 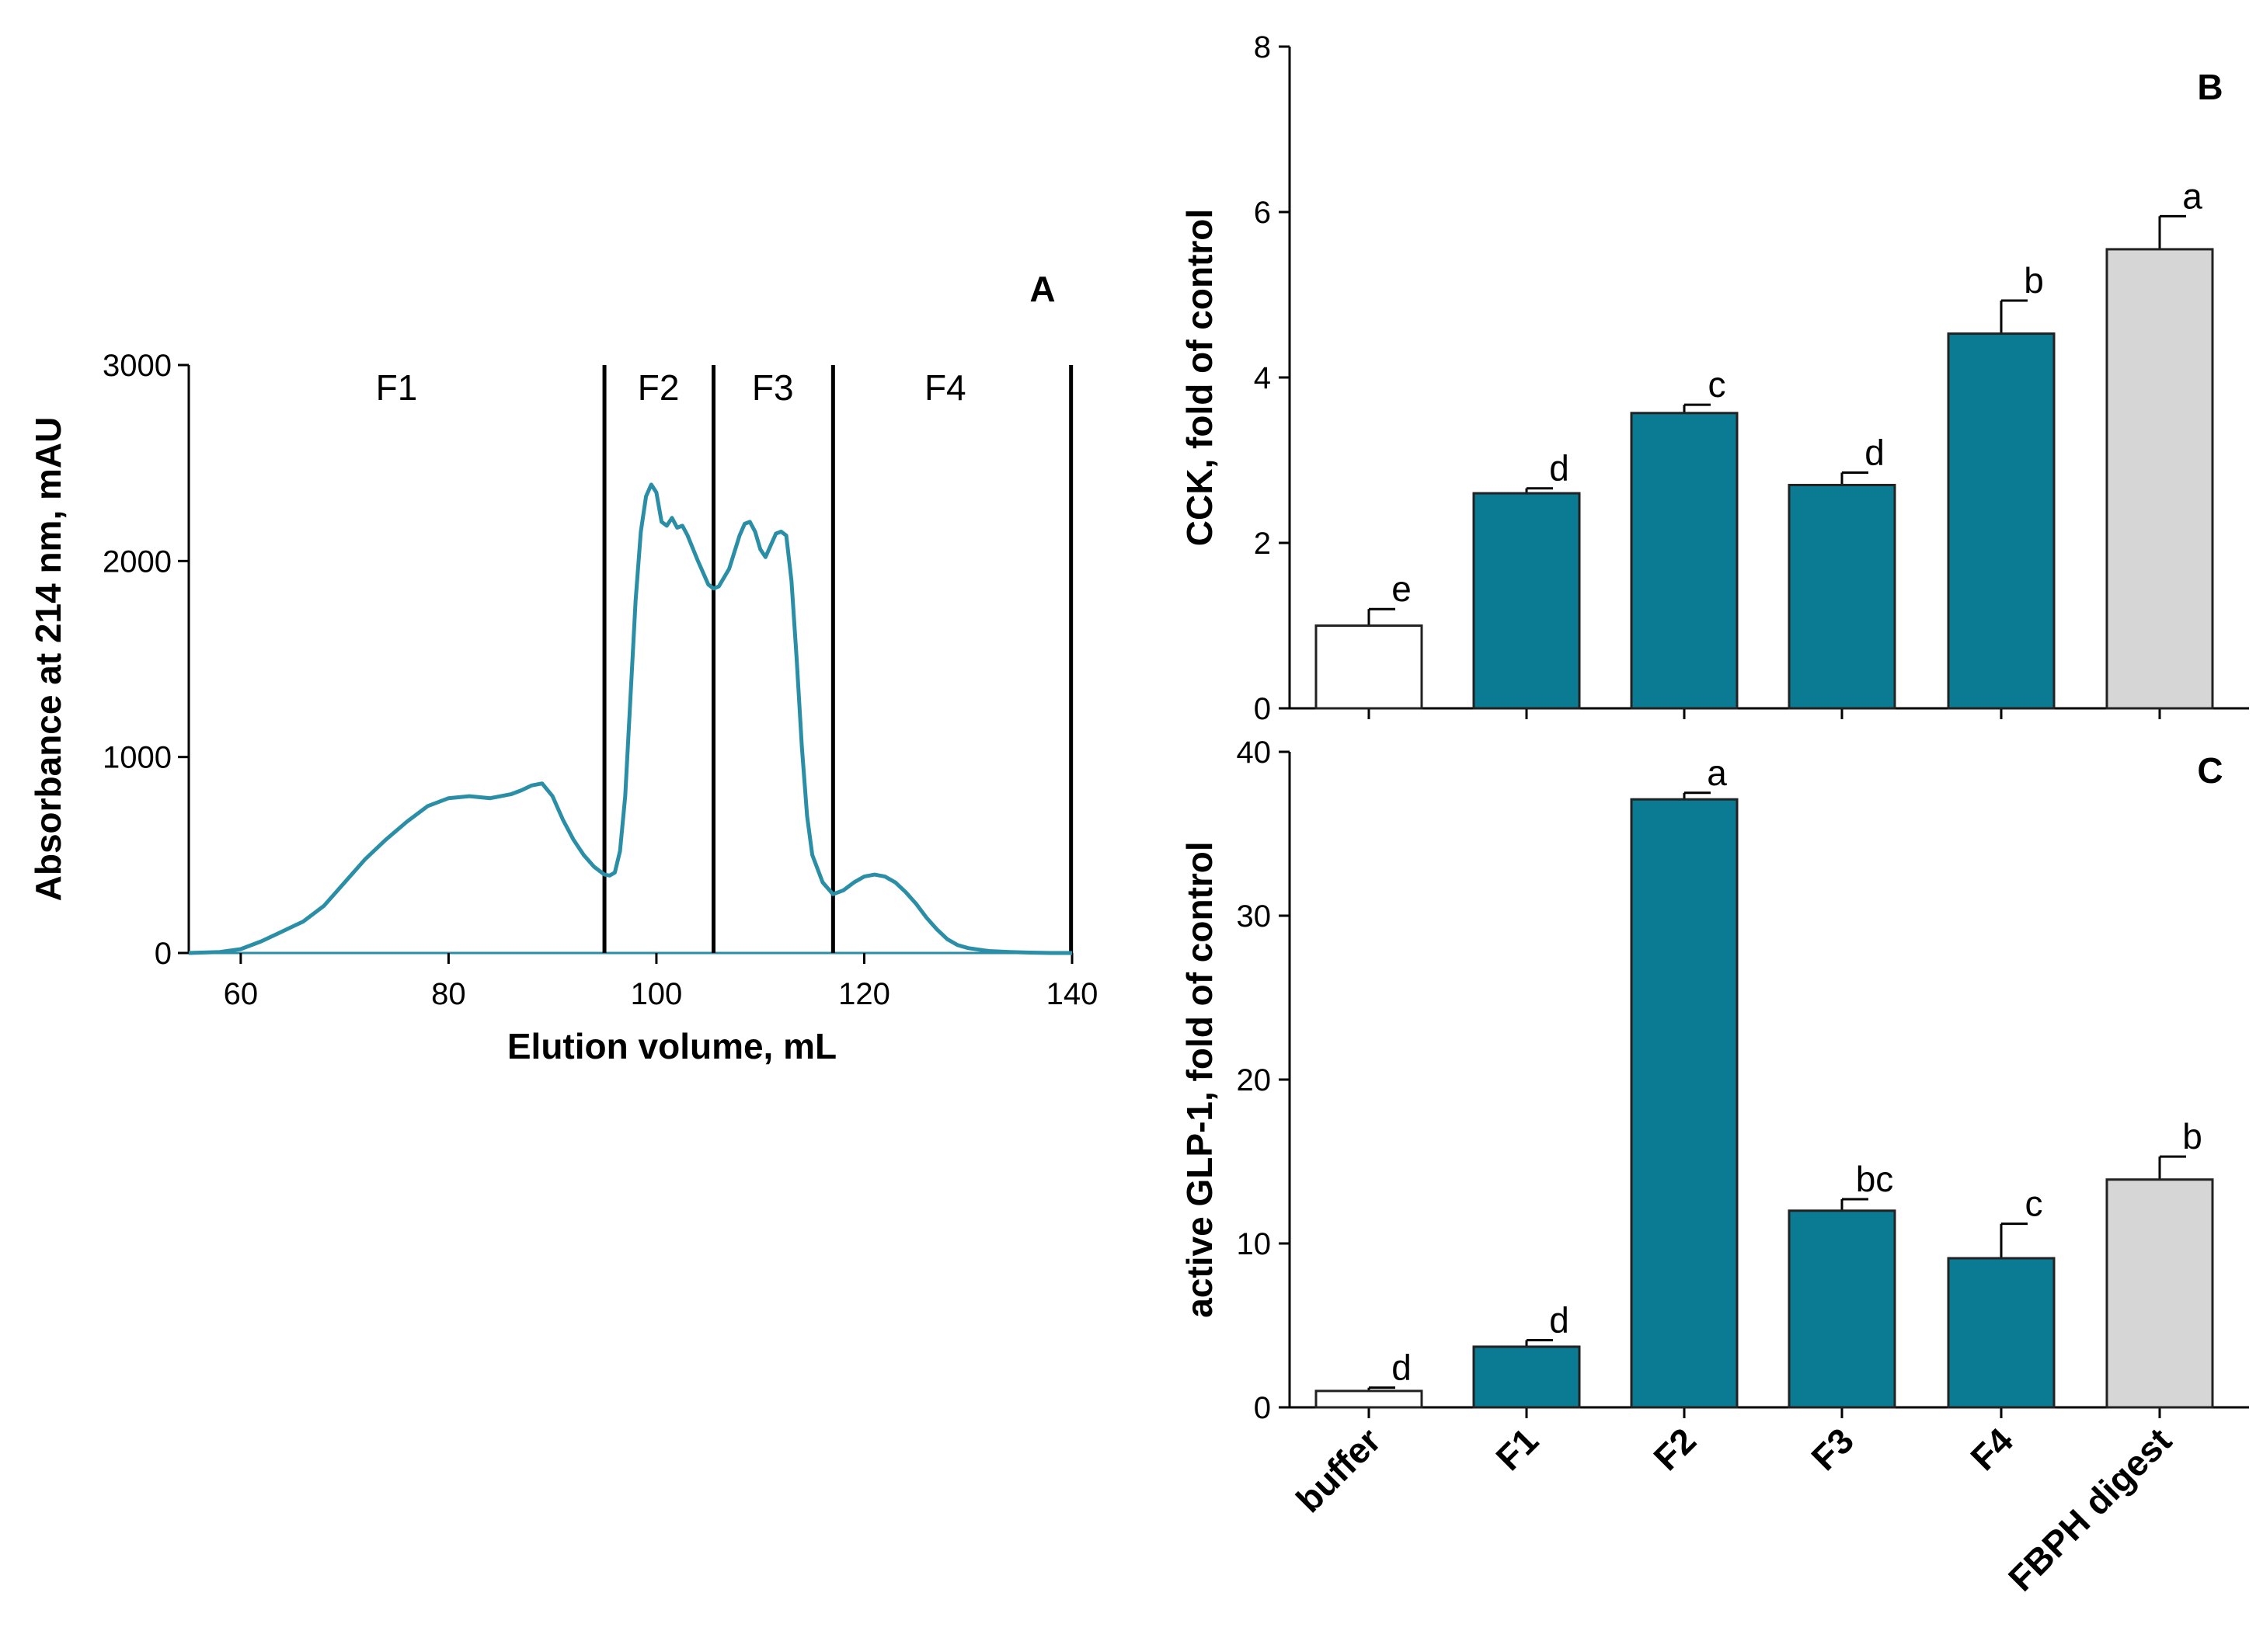 I want to click on panel-a-fraction-label-f4: F4, so click(x=945, y=387).